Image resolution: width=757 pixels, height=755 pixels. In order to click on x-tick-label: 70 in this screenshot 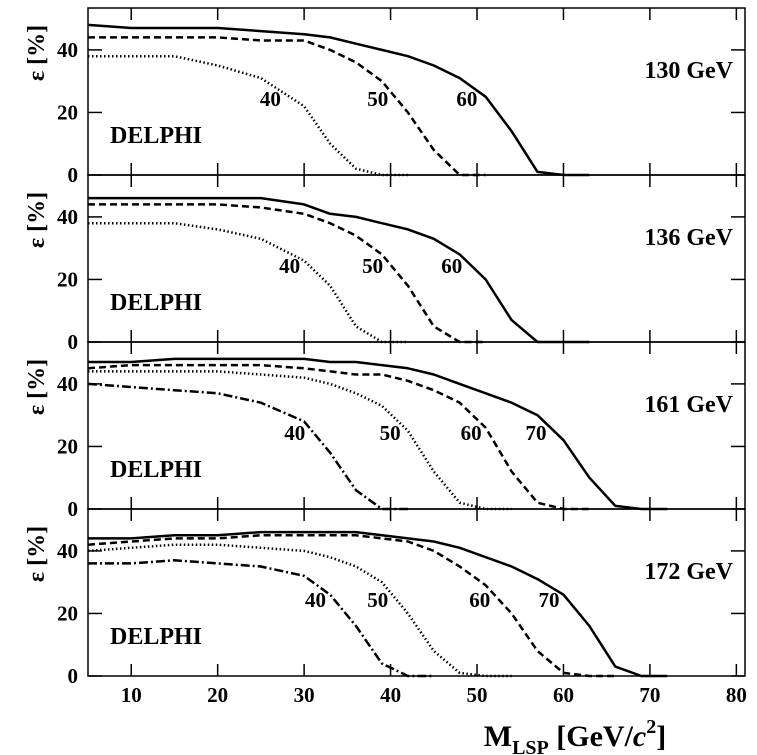, I will do `click(649, 695)`.